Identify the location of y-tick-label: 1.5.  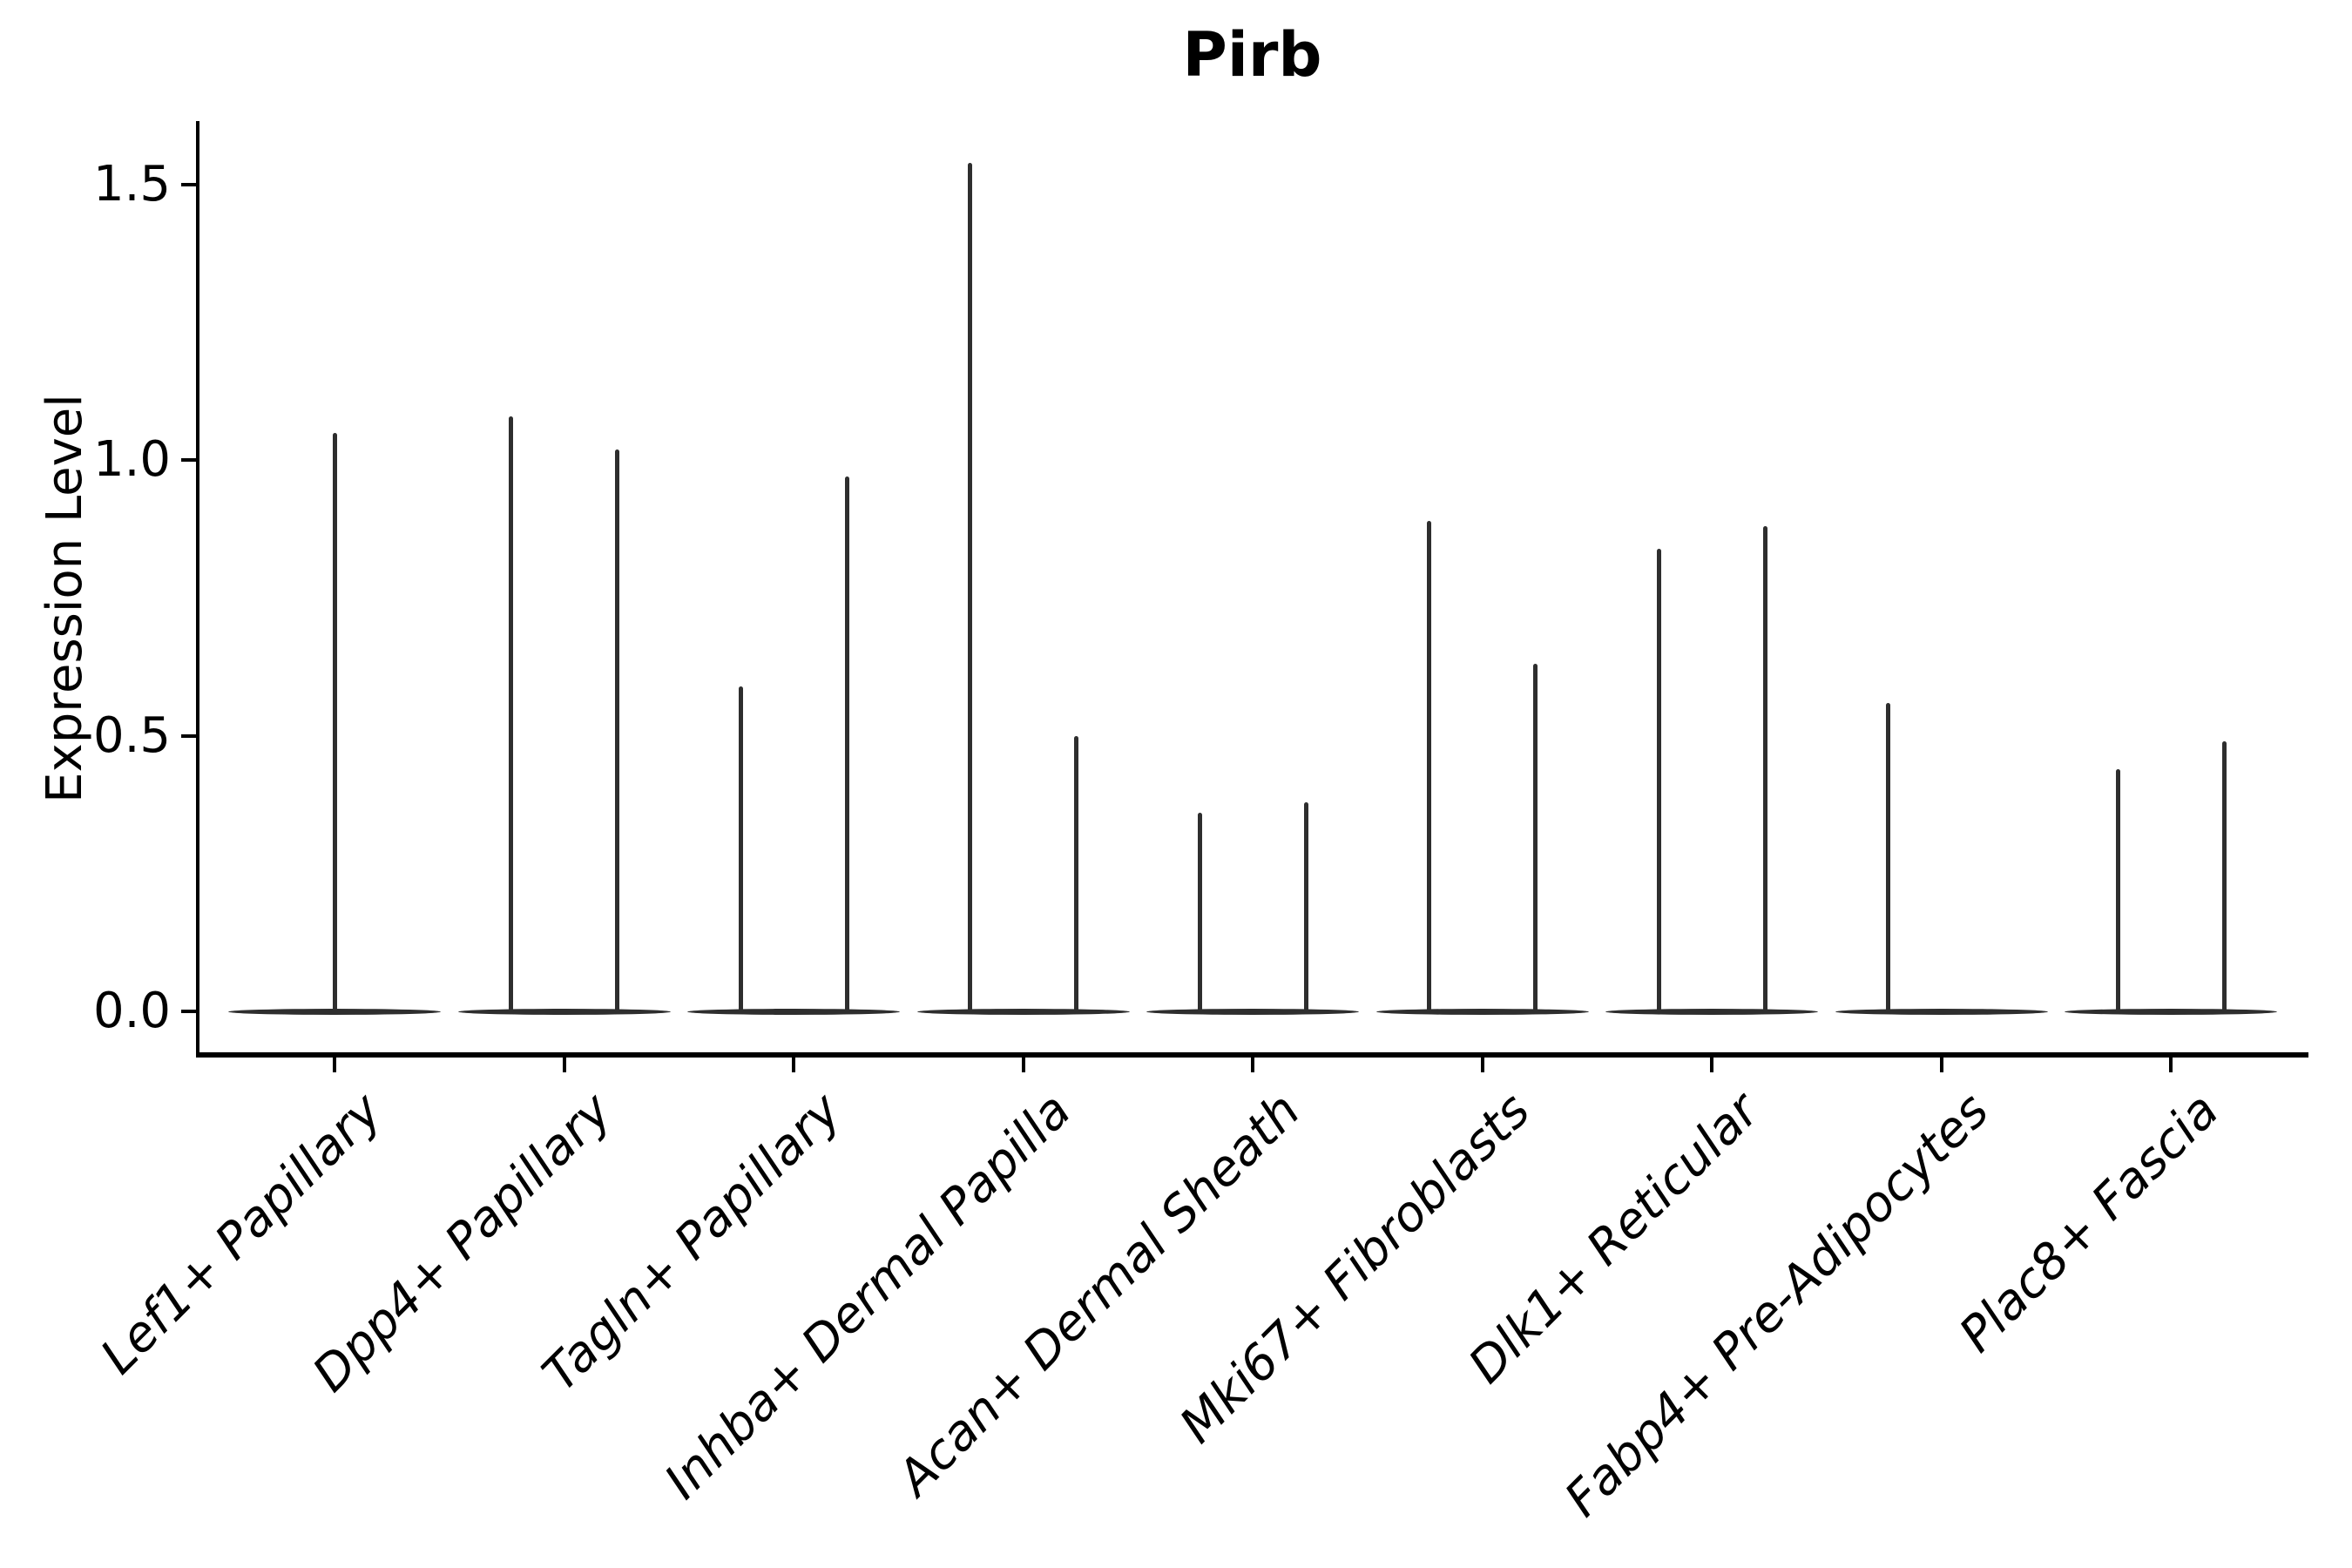
(131, 184).